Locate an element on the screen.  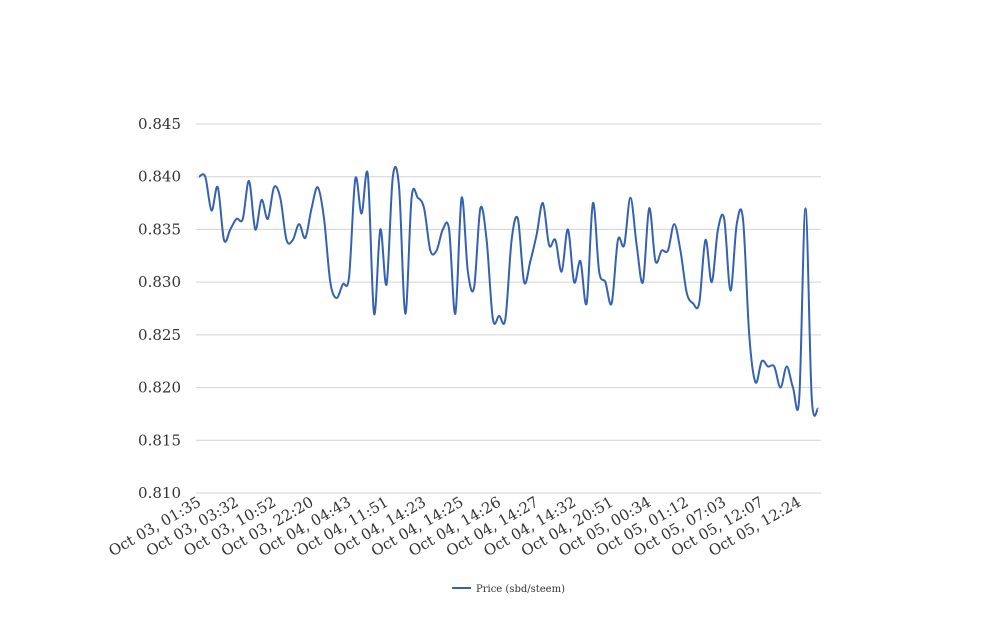
y-tick-label: 0.815 is located at coordinates (159, 440).